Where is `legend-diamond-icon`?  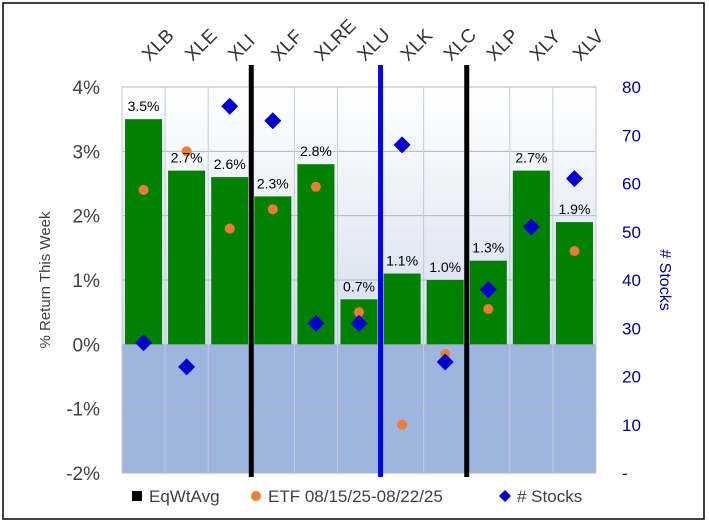
legend-diamond-icon is located at coordinates (505, 496).